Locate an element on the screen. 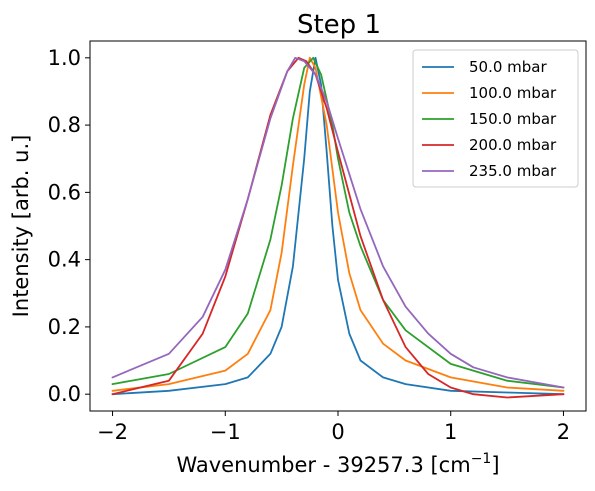 The image size is (595, 491). y-tick-label: 0.2 is located at coordinates (64, 327).